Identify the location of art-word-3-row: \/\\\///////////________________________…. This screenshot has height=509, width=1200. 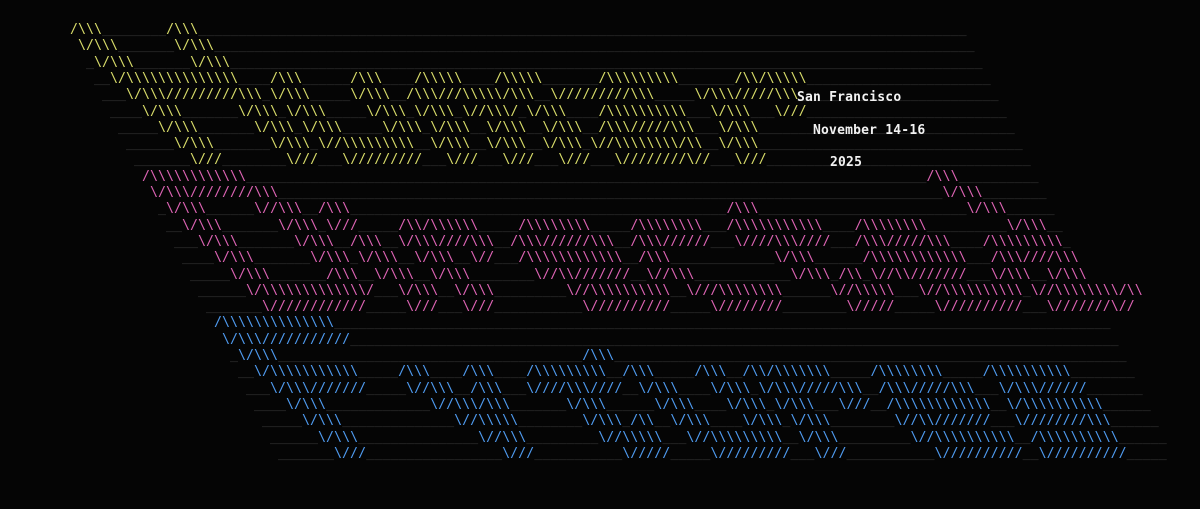
(670, 339).